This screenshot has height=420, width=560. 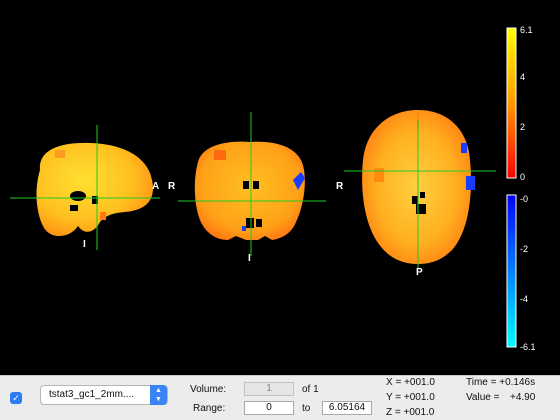 I want to click on overlay-select: tstat3_gc1_2mm.... ▲ ▼, so click(x=104, y=395).